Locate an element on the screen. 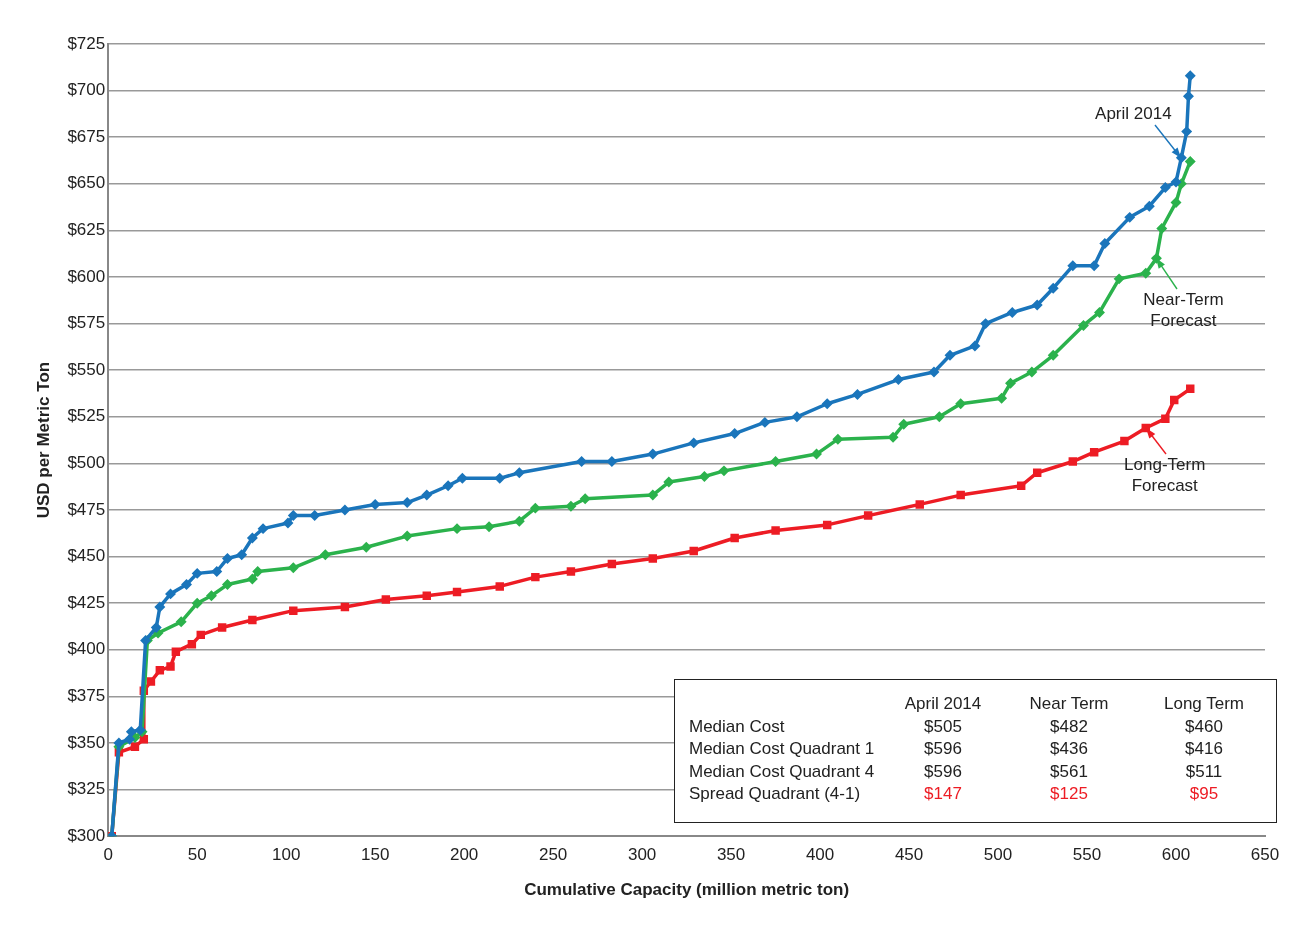  annotation: $125 is located at coordinates (1069, 794).